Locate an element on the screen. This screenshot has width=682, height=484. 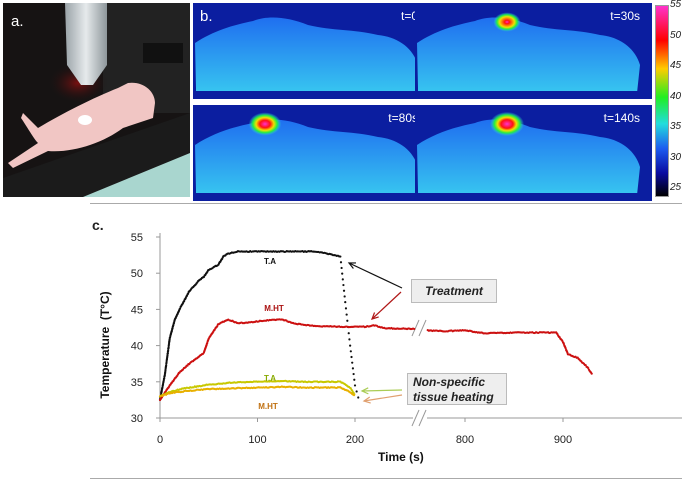
treatment-annotation-text: Treatment is located at coordinates (454, 291).